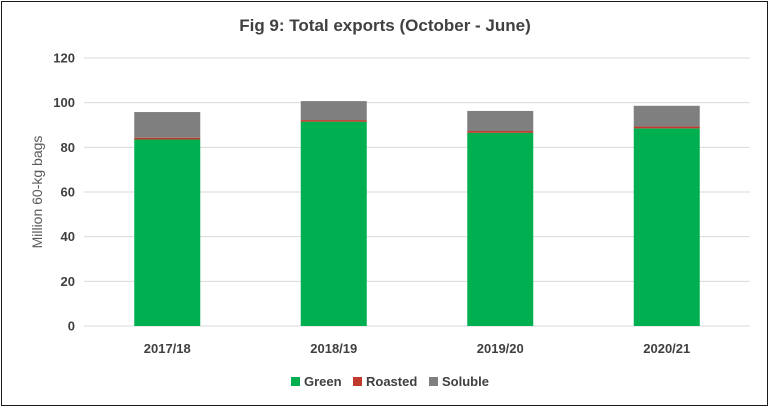 Image resolution: width=769 pixels, height=407 pixels. I want to click on y-axis-label: Million 60-kg bags, so click(37, 192).